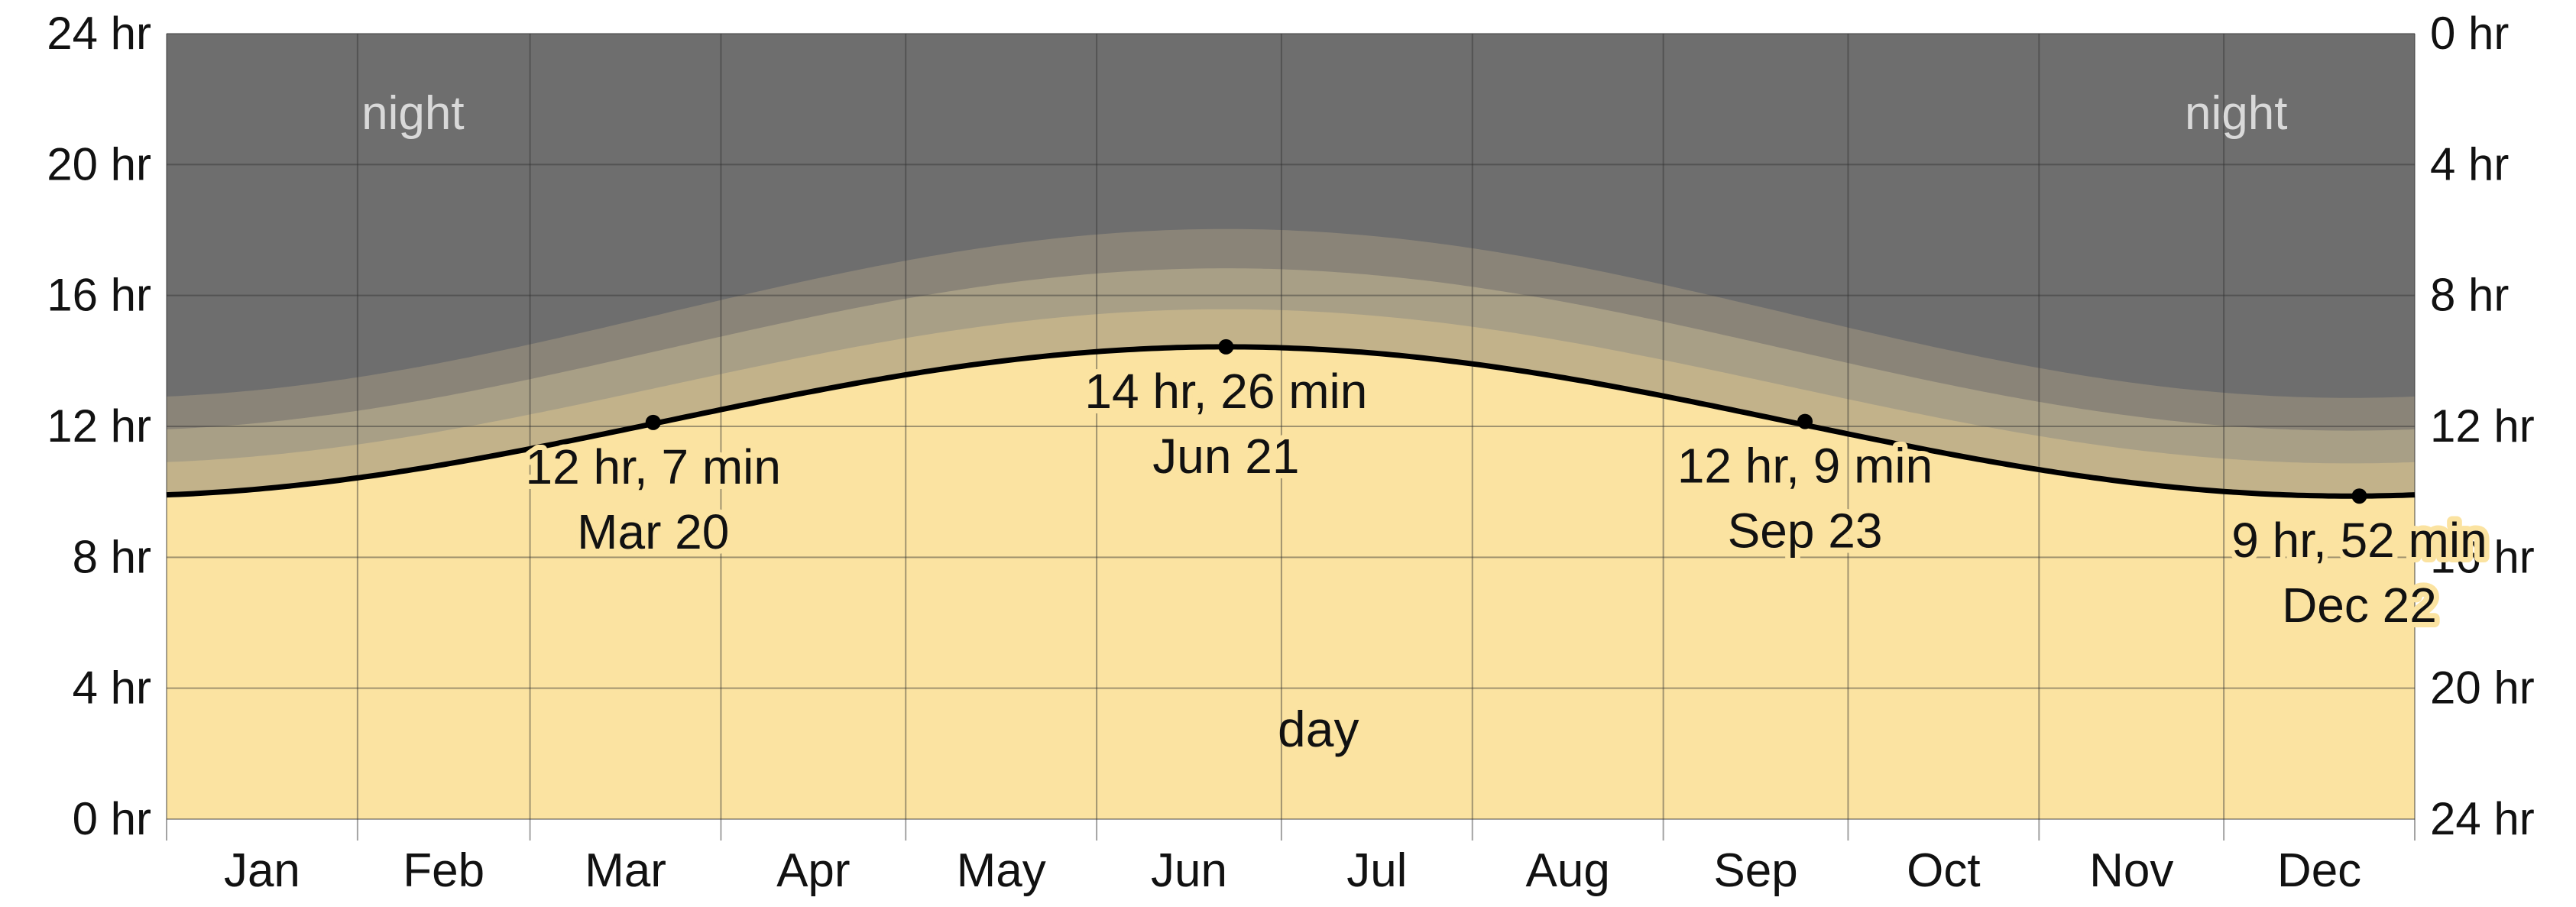  What do you see at coordinates (625, 871) in the screenshot?
I see `x-tick-month: Mar` at bounding box center [625, 871].